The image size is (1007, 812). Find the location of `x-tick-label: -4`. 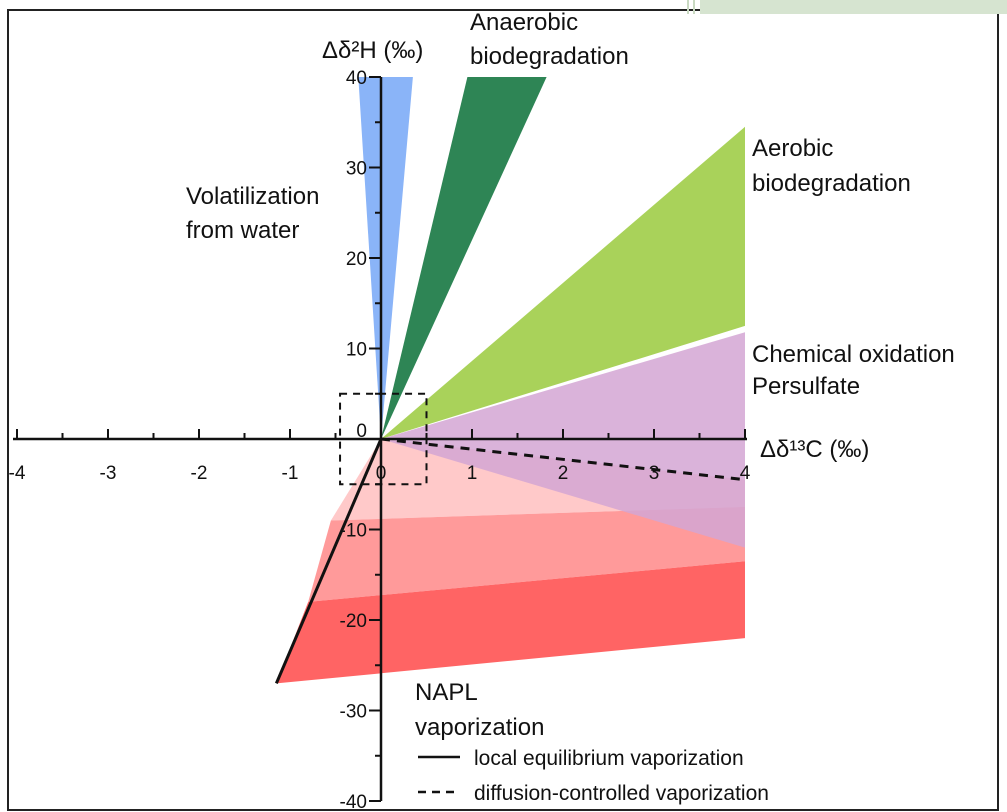

x-tick-label: -4 is located at coordinates (17, 473).